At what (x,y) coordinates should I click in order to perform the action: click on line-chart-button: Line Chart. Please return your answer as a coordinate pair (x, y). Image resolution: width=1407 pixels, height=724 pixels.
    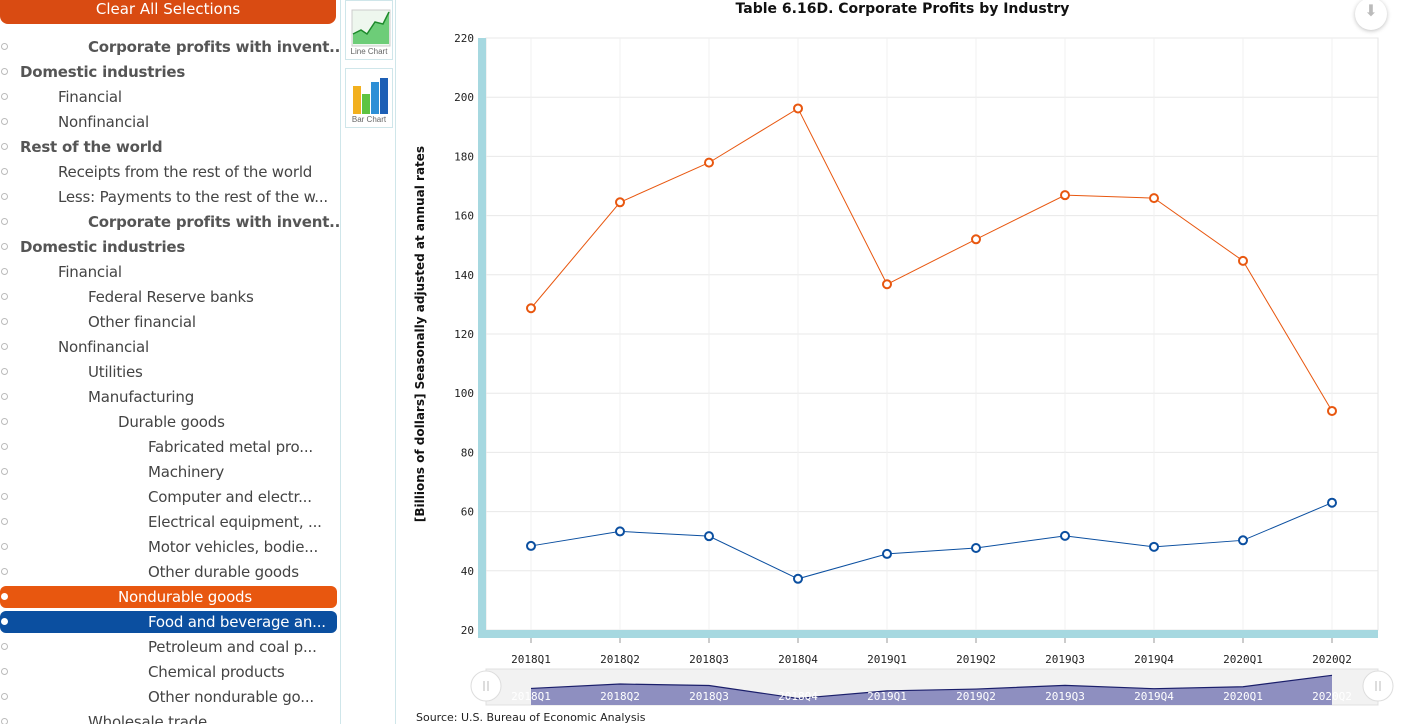
    Looking at the image, I should click on (369, 30).